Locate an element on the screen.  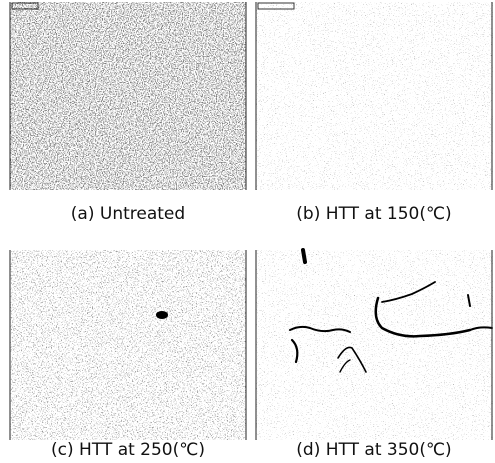
caption: (d) HTT at 350(℃) is located at coordinates (373, 450).